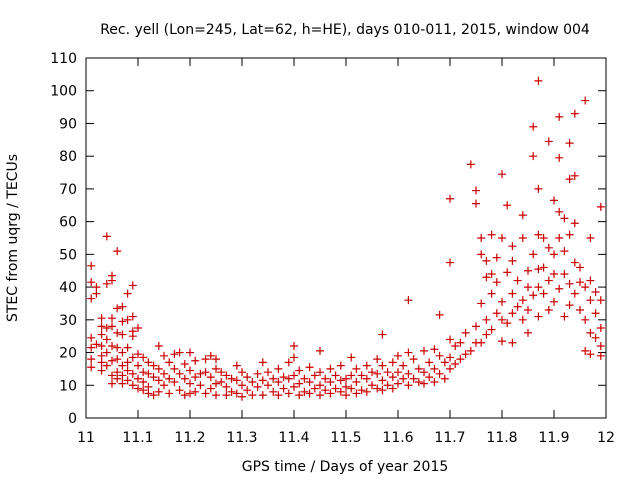 The height and width of the screenshot is (480, 640). I want to click on x-tick-label: 11.1, so click(137, 438).